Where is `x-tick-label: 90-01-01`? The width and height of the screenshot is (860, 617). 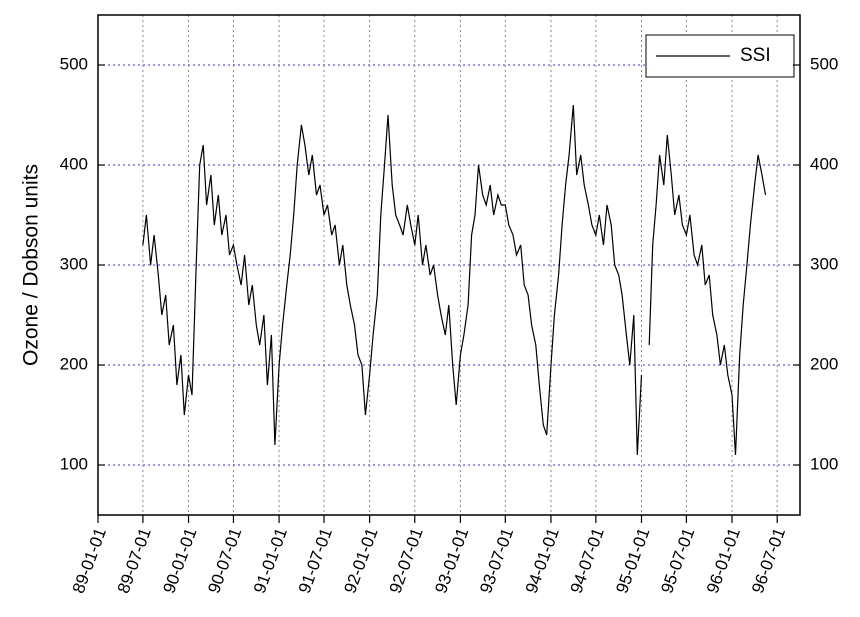 x-tick-label: 90-01-01 is located at coordinates (179, 560).